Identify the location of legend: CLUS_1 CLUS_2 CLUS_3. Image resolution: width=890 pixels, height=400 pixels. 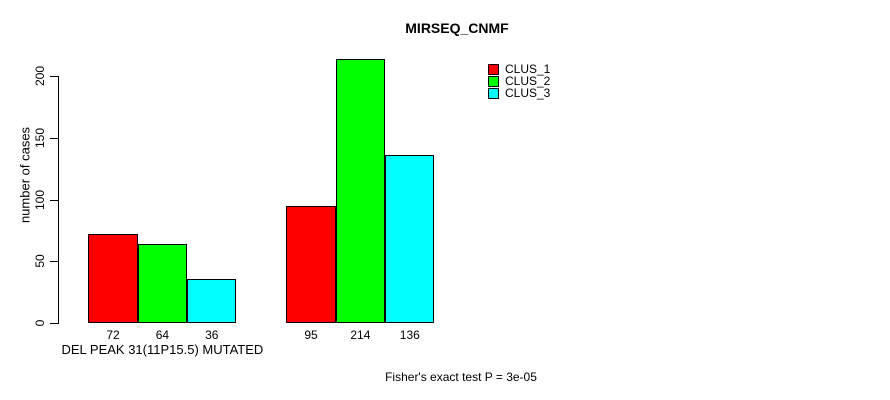
(519, 81).